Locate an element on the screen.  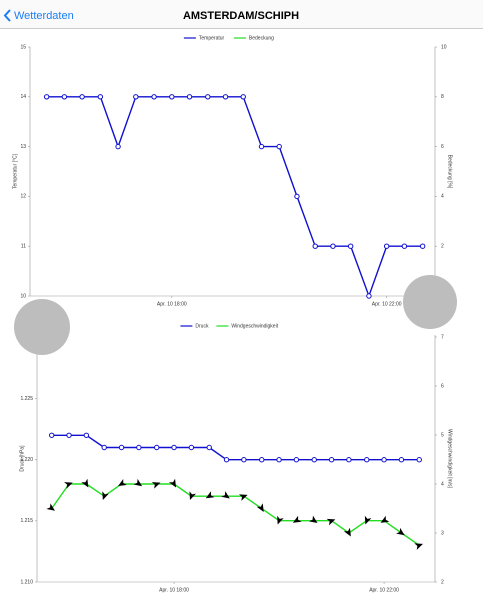
y-tick-label: 14 is located at coordinates (23, 97).